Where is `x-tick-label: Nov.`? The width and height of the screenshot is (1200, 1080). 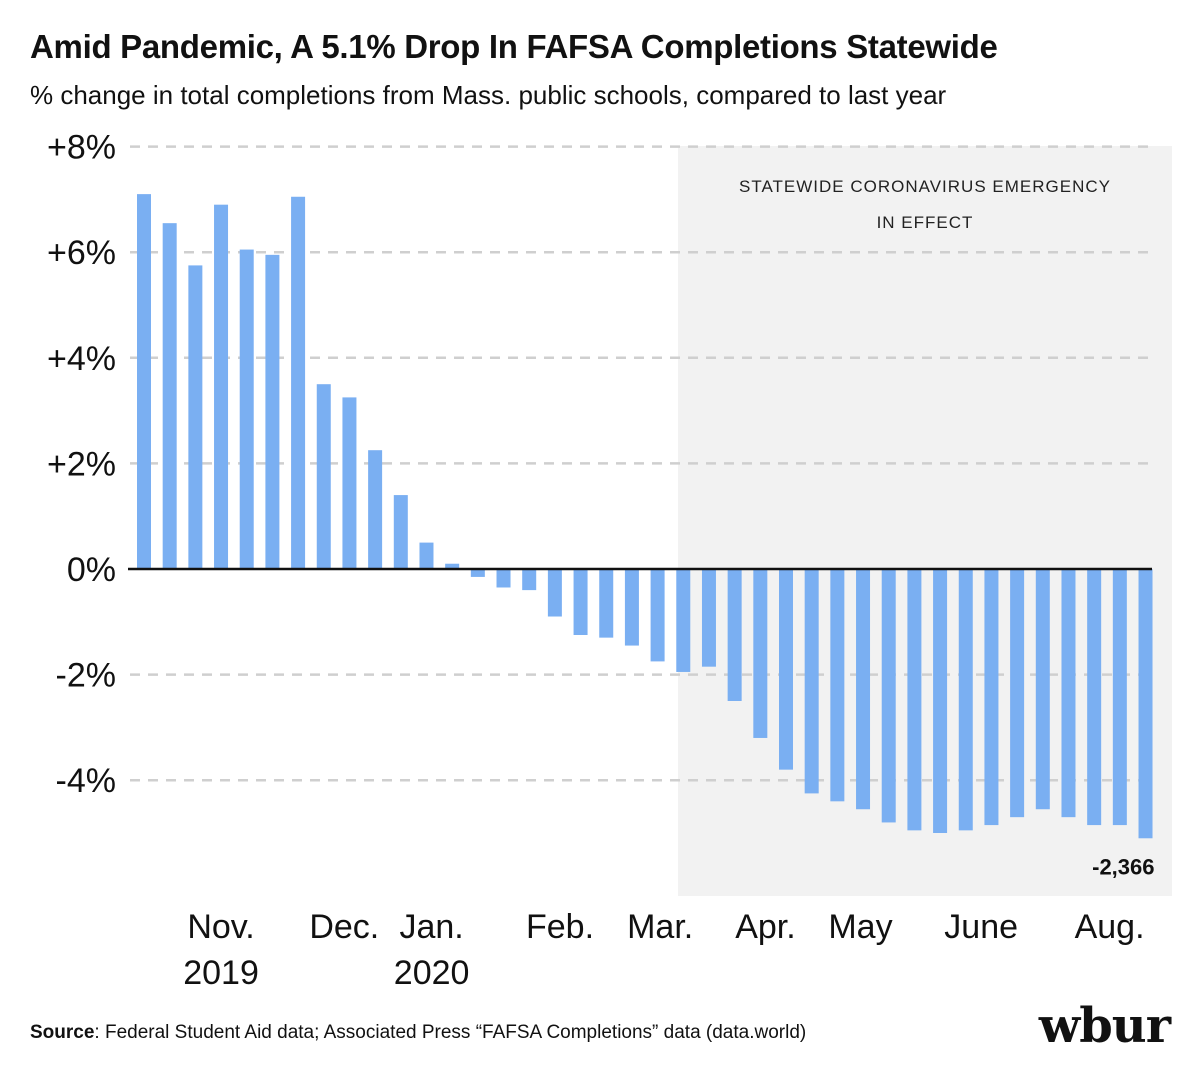
x-tick-label: Nov. is located at coordinates (220, 927).